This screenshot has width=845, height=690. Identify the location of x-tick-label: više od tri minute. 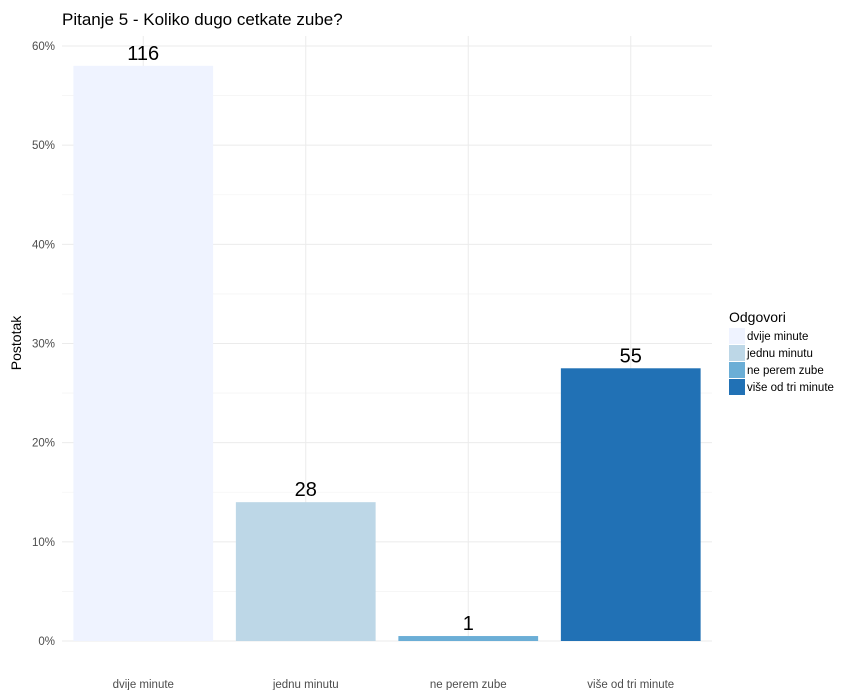
(630, 684).